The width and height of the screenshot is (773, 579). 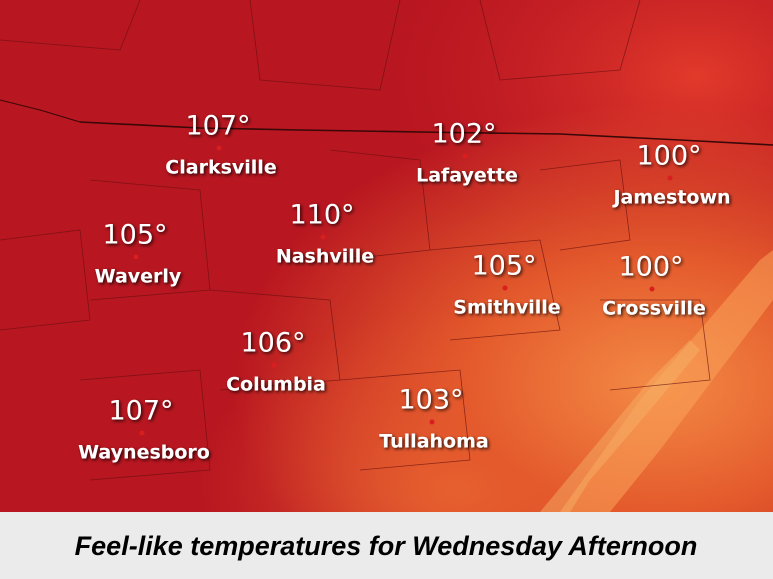 What do you see at coordinates (386, 122) in the screenshot?
I see `boundaries` at bounding box center [386, 122].